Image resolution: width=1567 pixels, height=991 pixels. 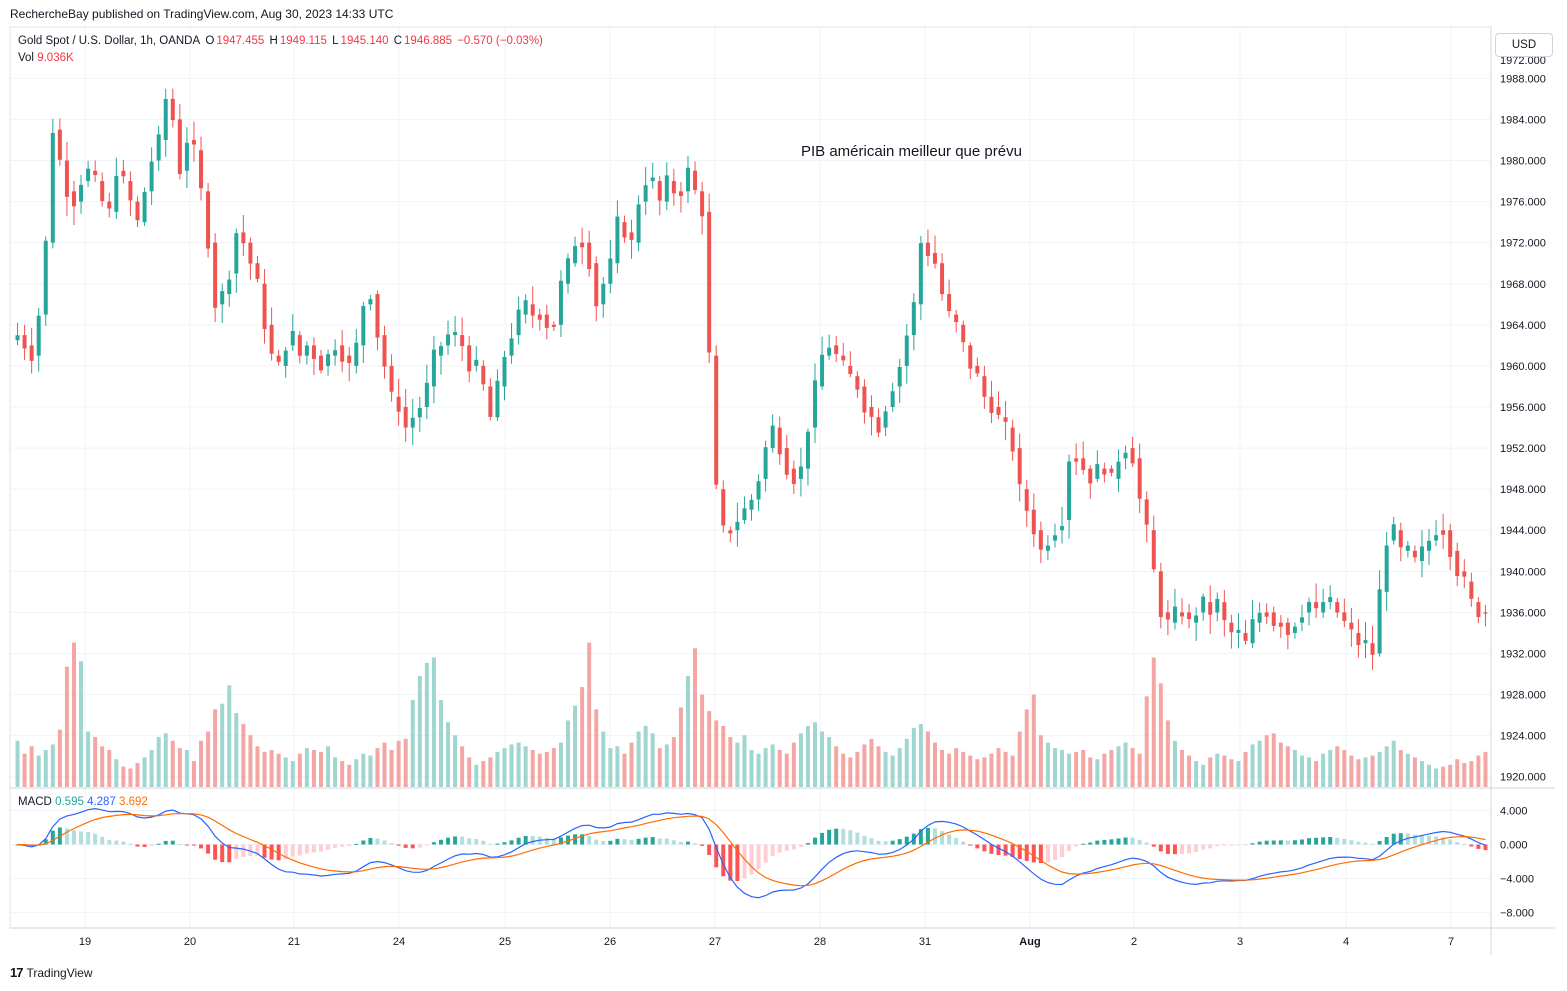 What do you see at coordinates (1523, 778) in the screenshot?
I see `price-tick-label: 1920.000` at bounding box center [1523, 778].